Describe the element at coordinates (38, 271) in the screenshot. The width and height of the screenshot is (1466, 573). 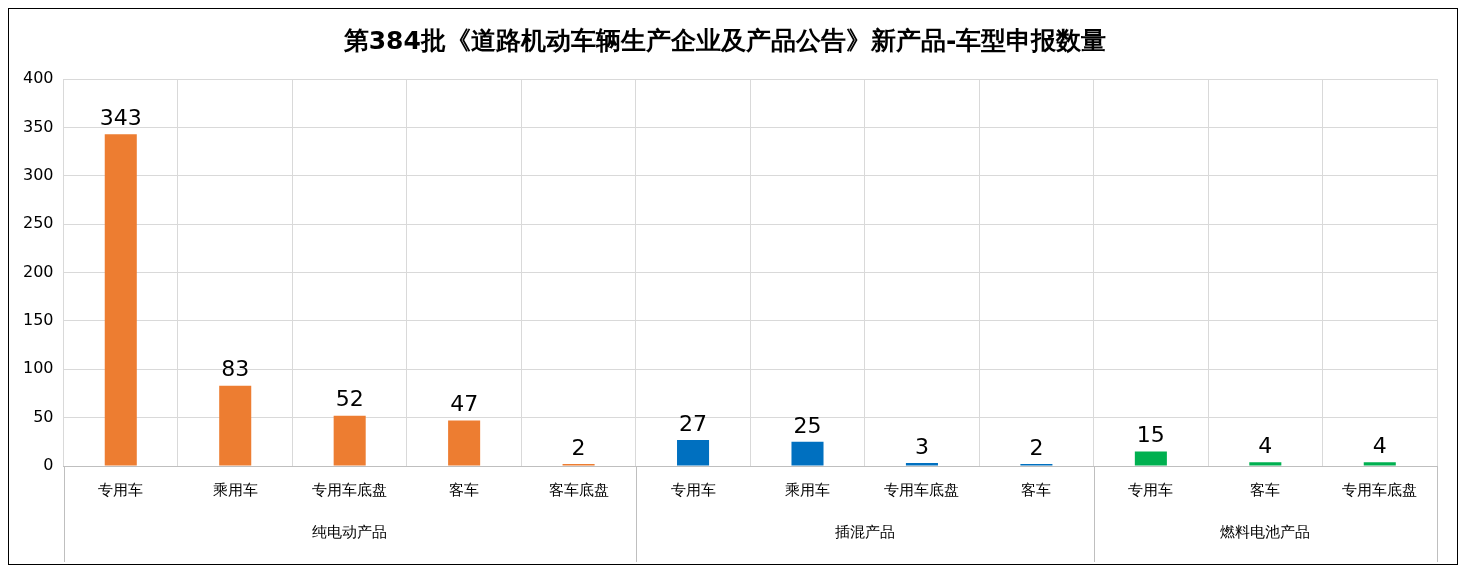
I see `y-tick-label: 200` at that location.